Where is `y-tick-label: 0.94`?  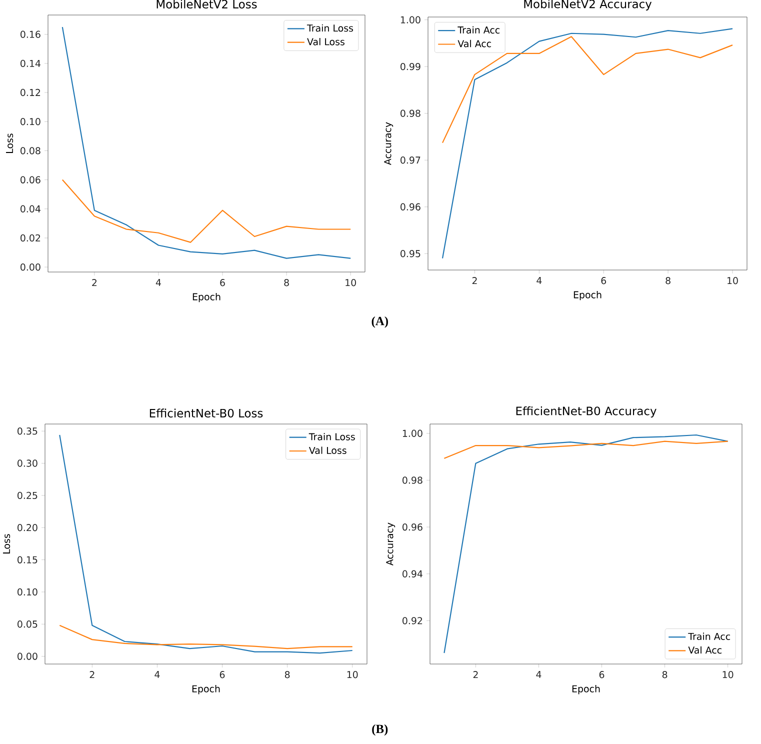
y-tick-label: 0.94 is located at coordinates (412, 574).